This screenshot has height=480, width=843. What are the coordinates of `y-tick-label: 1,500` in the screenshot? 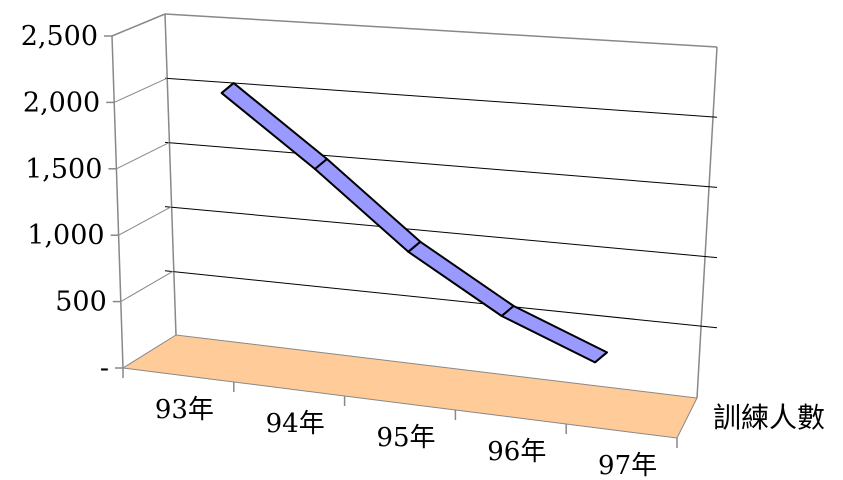 It's located at (63, 169).